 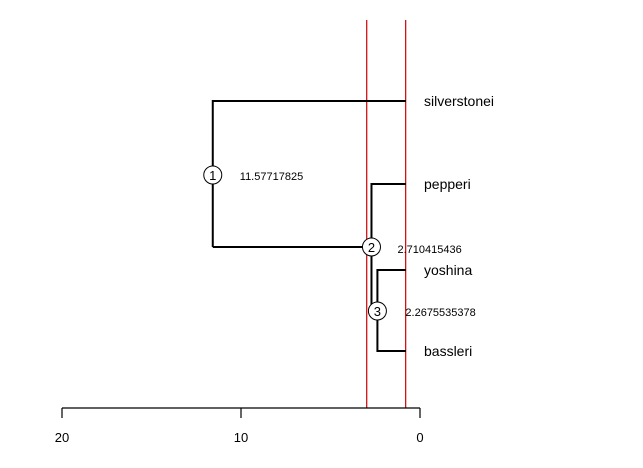 I want to click on tip-label-yoshina: yoshina, so click(x=448, y=270).